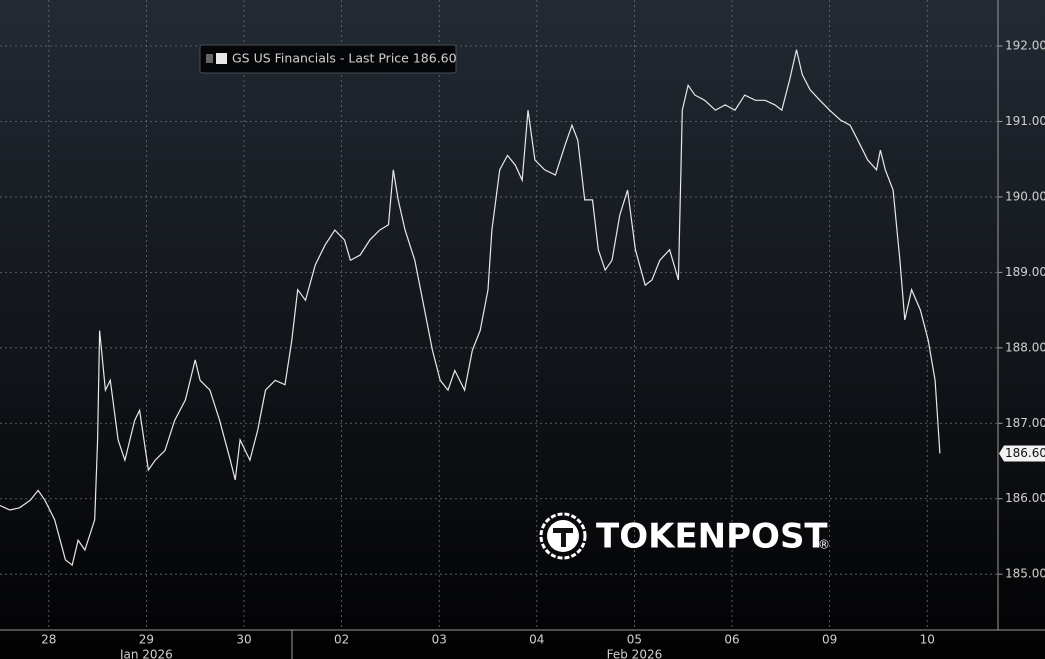  I want to click on y-tick-label: 188.00, so click(1025, 347).